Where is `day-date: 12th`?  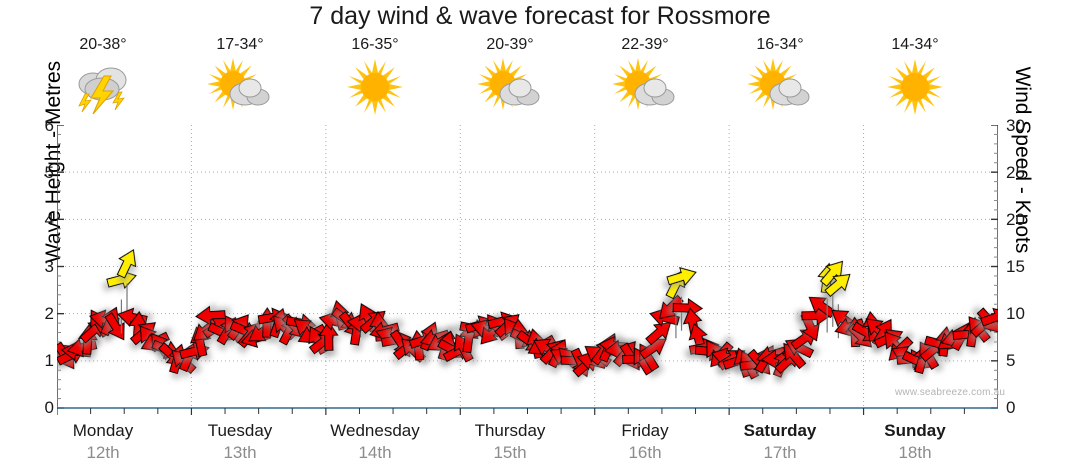 day-date: 12th is located at coordinates (103, 452).